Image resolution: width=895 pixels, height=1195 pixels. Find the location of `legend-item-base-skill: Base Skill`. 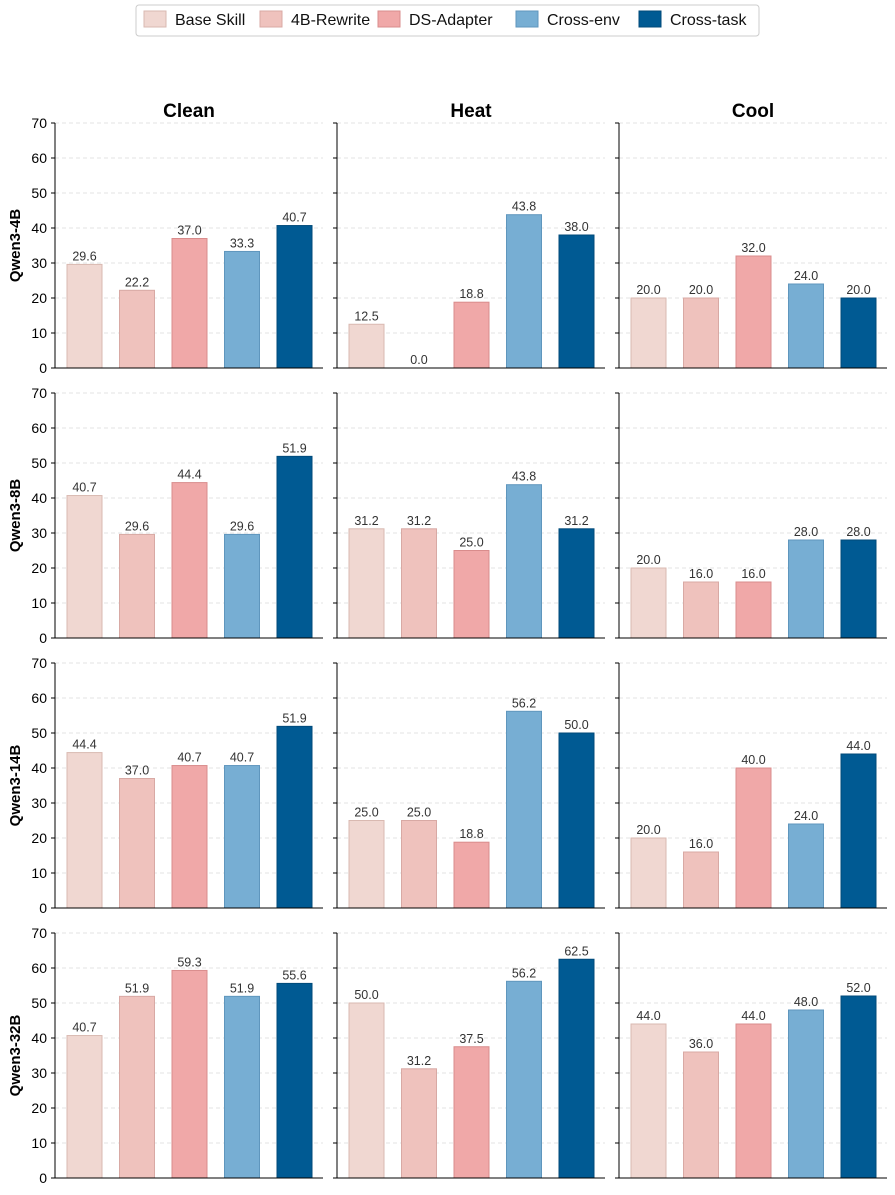

legend-item-base-skill: Base Skill is located at coordinates (194, 19).